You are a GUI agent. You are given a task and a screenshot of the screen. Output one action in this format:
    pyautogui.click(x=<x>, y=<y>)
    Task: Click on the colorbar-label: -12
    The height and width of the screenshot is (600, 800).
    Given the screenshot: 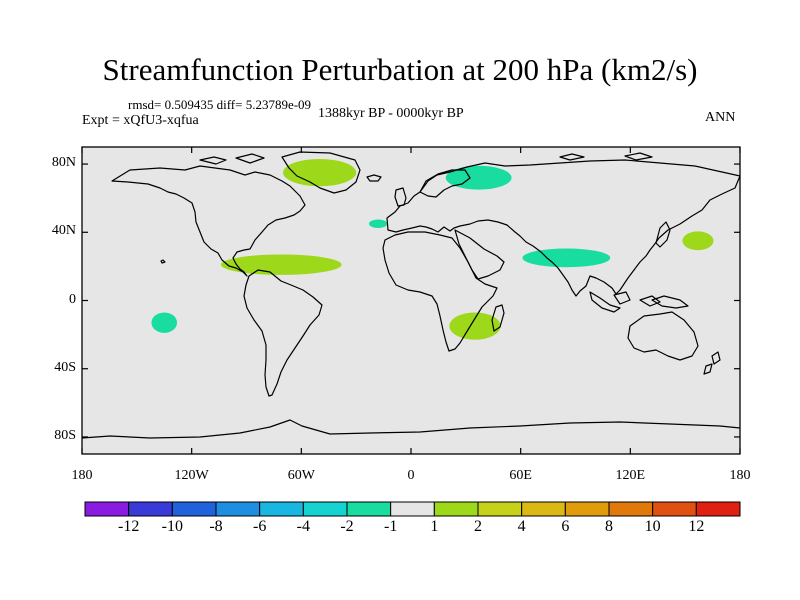 What is the action you would take?
    pyautogui.click(x=128, y=526)
    